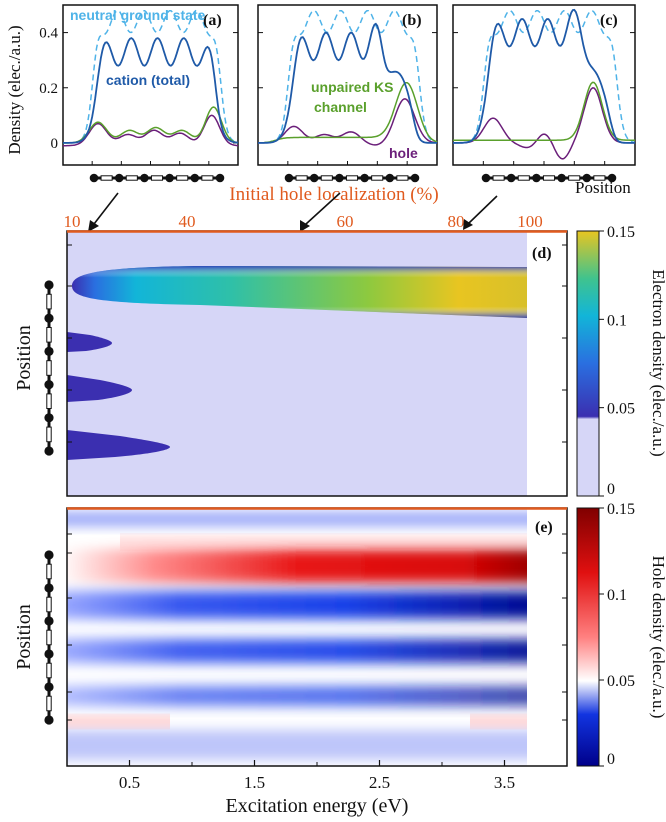 This screenshot has width=666, height=822. I want to click on panel-label: (a), so click(212, 20).